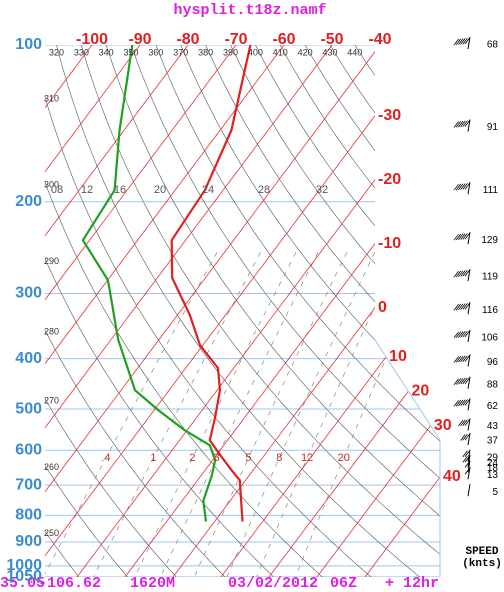 The width and height of the screenshot is (504, 592). Describe the element at coordinates (131, 52) in the screenshot. I see `theta-label: 350` at that location.